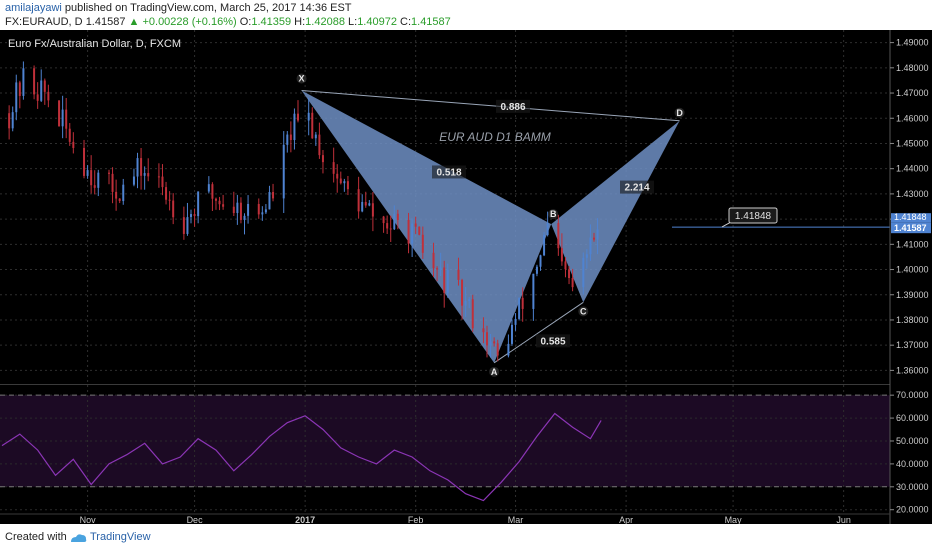  Describe the element at coordinates (912, 441) in the screenshot. I see `rsi-axis-label: 50.0000` at that location.